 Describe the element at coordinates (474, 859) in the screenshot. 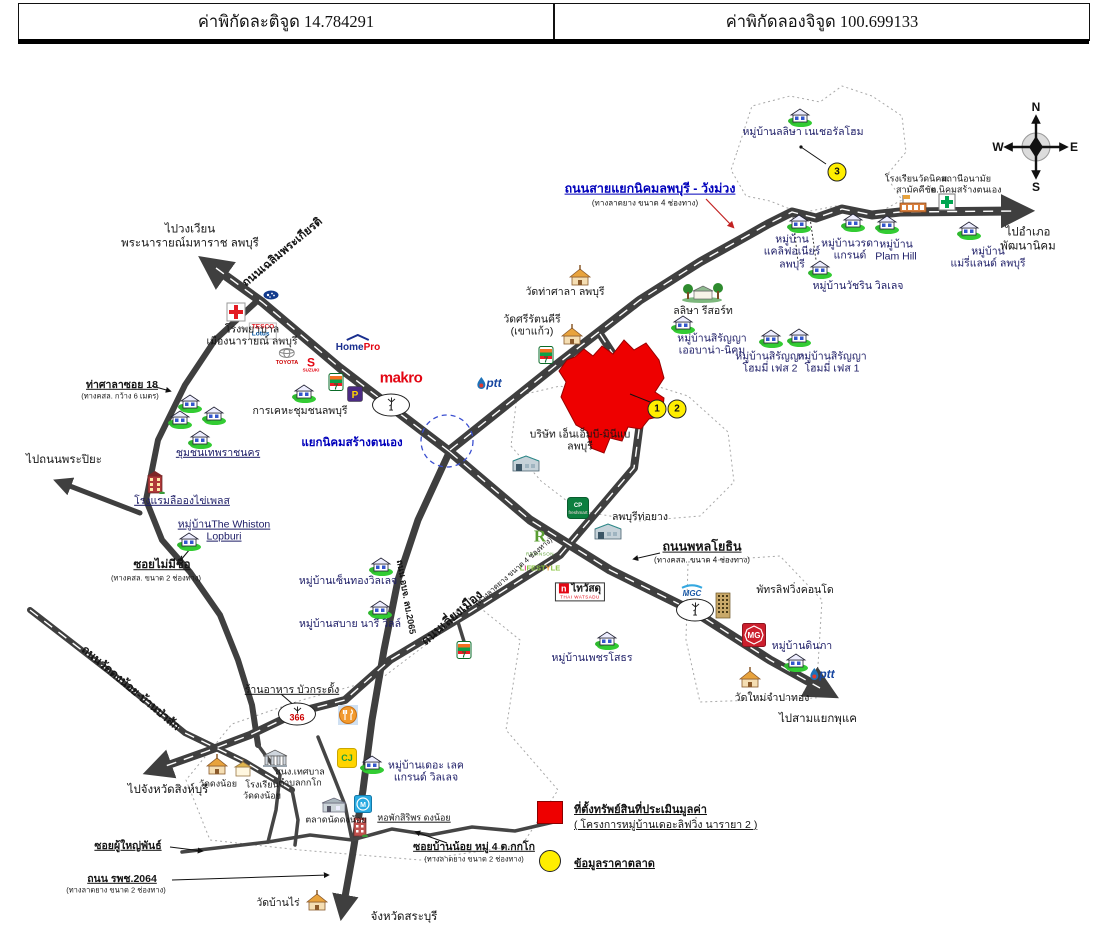

I see `soi-bannoi-sub-label: (ทางลาดยาง ขนาด 2 ช่องทาง)` at that location.